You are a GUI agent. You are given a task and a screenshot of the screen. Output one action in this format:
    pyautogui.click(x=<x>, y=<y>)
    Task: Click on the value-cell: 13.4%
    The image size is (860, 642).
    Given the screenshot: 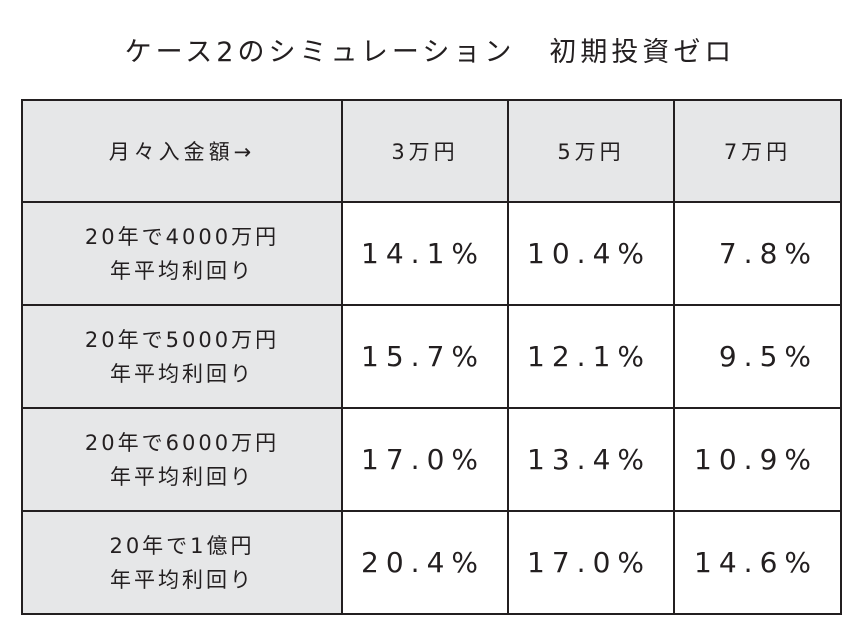 What is the action you would take?
    pyautogui.click(x=591, y=459)
    